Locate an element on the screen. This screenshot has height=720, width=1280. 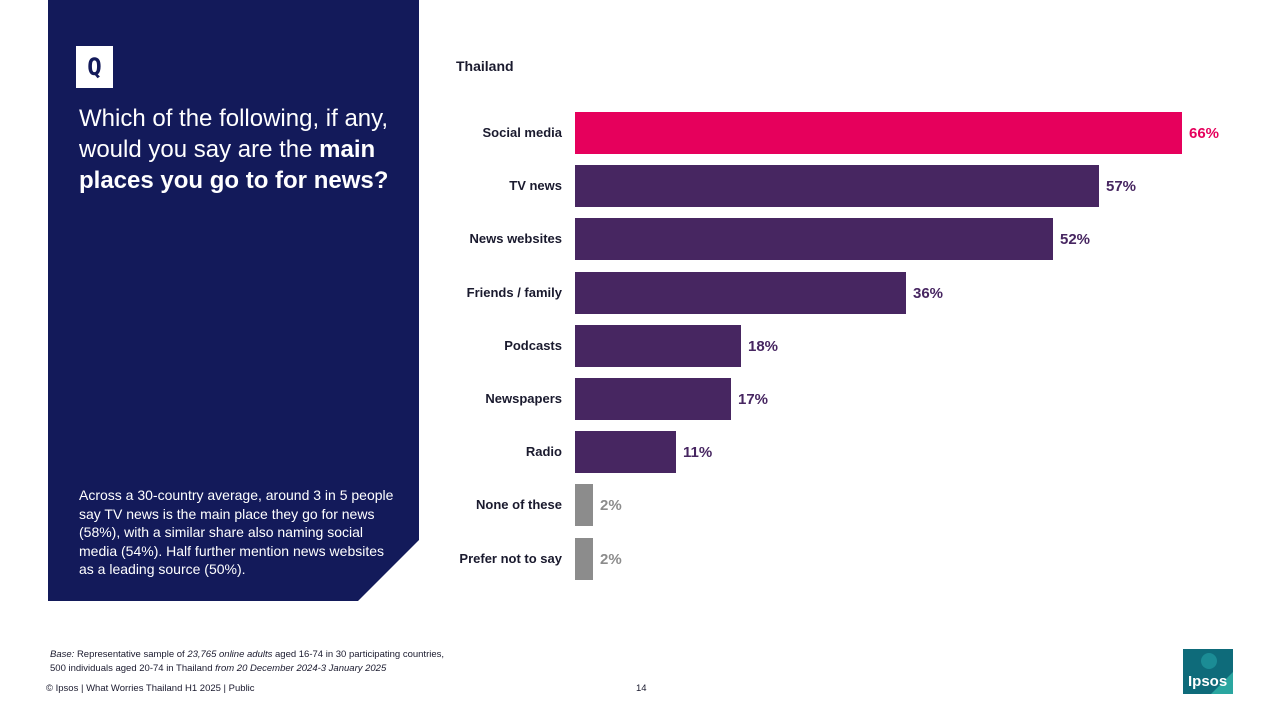
value-label: 57% is located at coordinates (1121, 187).